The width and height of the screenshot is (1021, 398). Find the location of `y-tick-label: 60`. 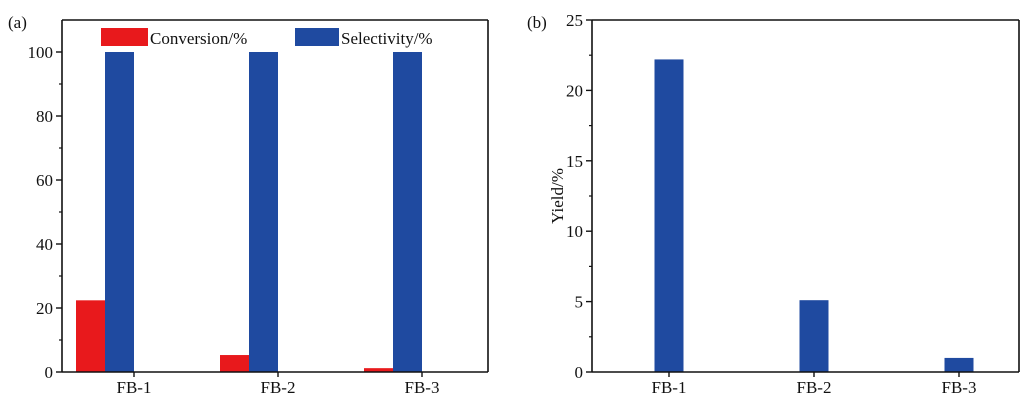

y-tick-label: 60 is located at coordinates (44, 180).